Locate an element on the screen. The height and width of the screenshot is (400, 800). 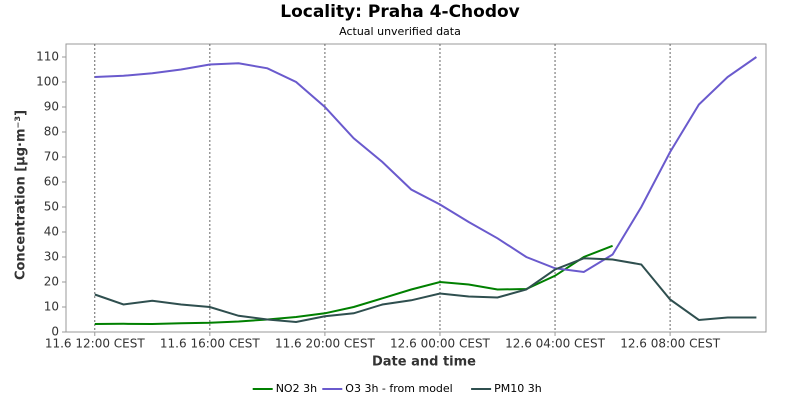
y-tick-label: 110 is located at coordinates (47, 57).